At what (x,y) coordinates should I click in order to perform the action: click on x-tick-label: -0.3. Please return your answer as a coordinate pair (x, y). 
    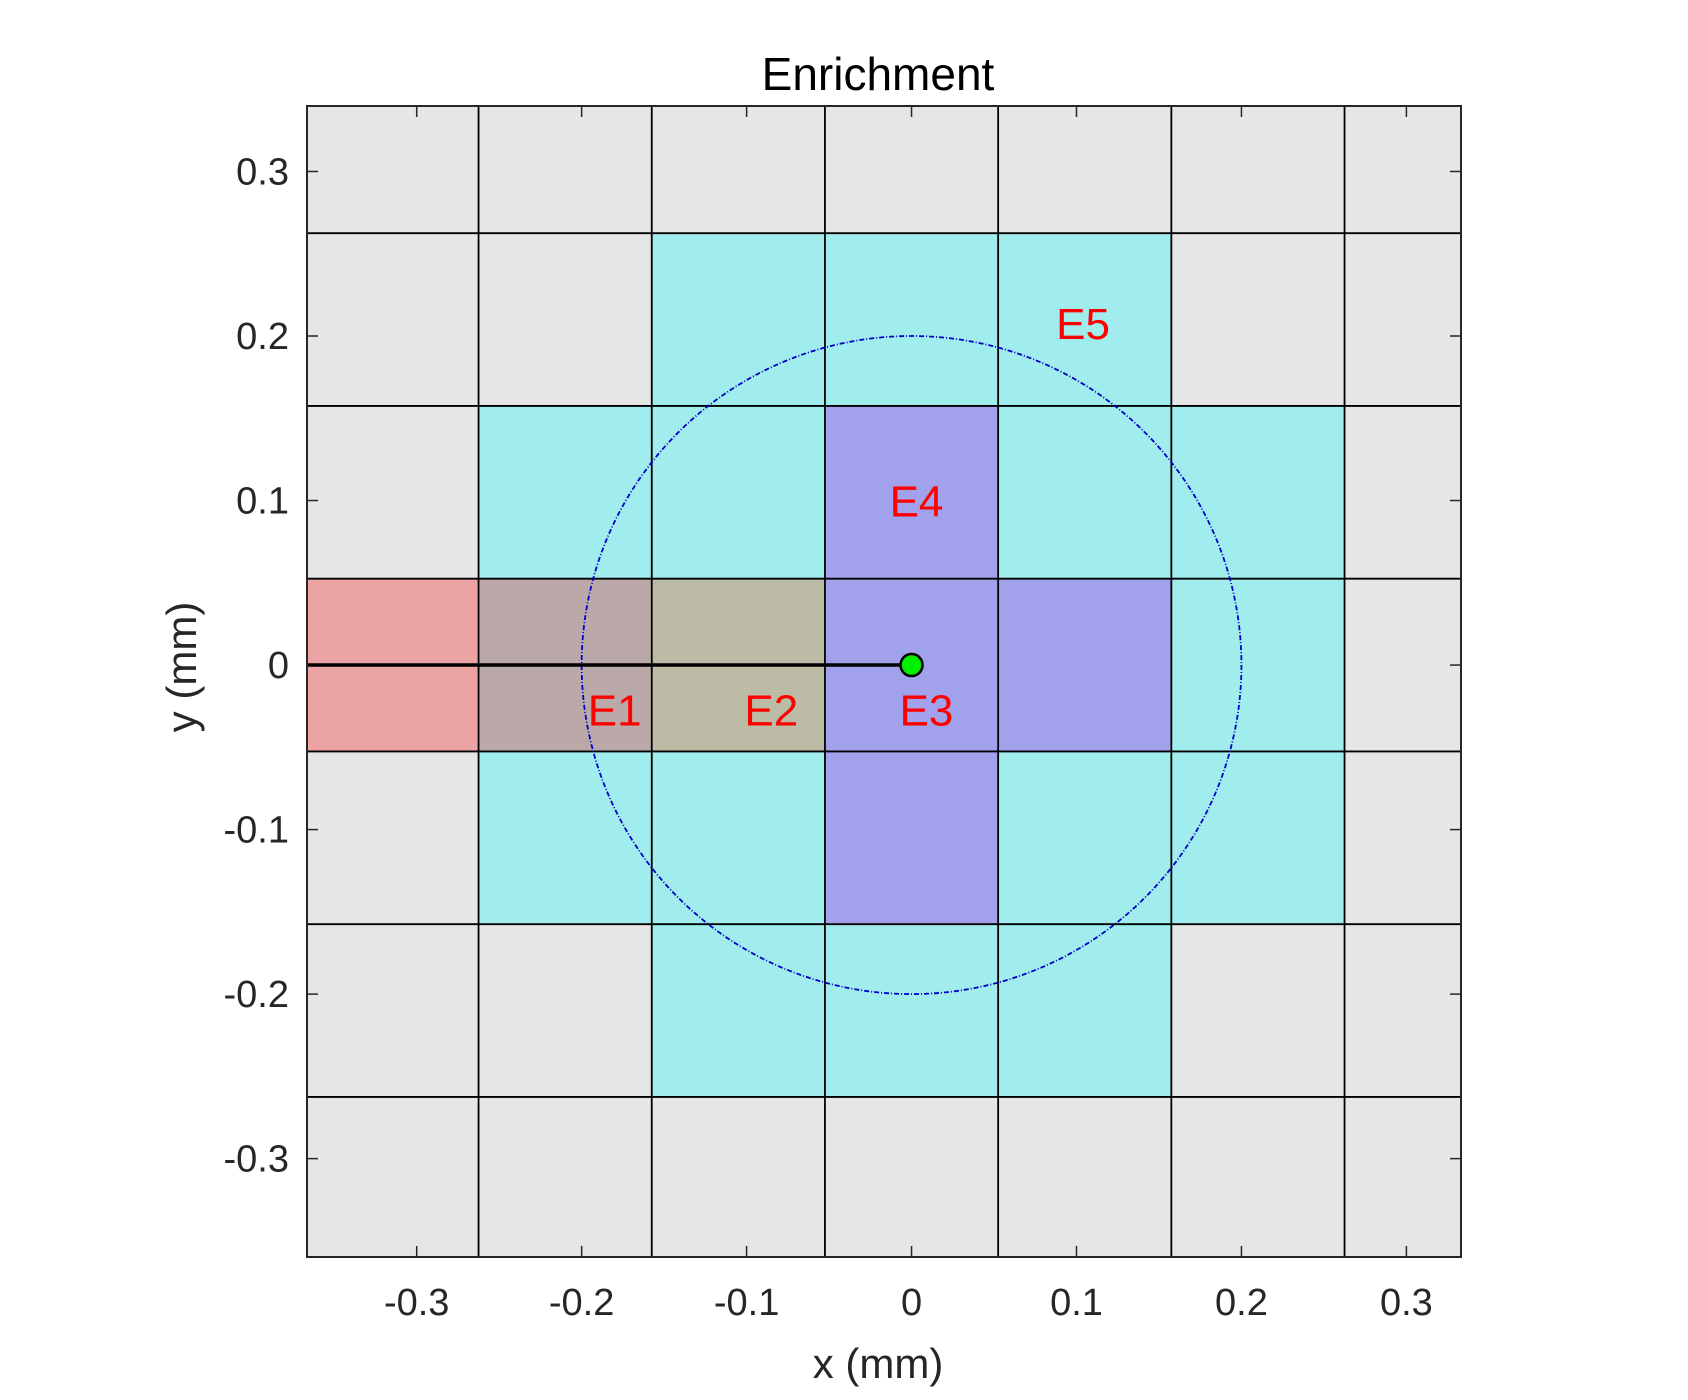
    Looking at the image, I should click on (416, 1303).